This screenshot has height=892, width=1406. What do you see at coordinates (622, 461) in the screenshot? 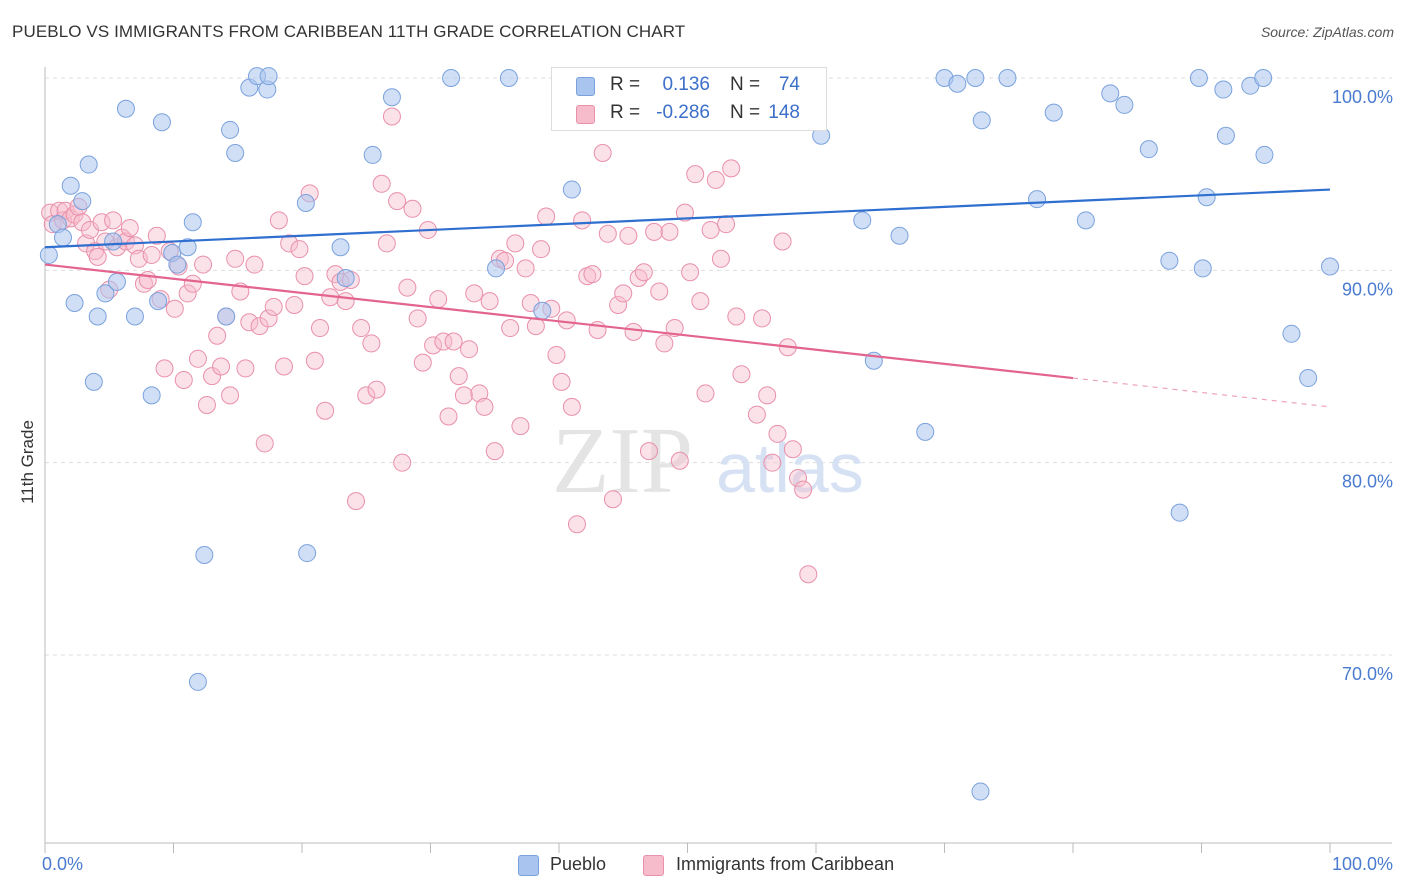
I see `watermark-zip: ZIP` at bounding box center [622, 461].